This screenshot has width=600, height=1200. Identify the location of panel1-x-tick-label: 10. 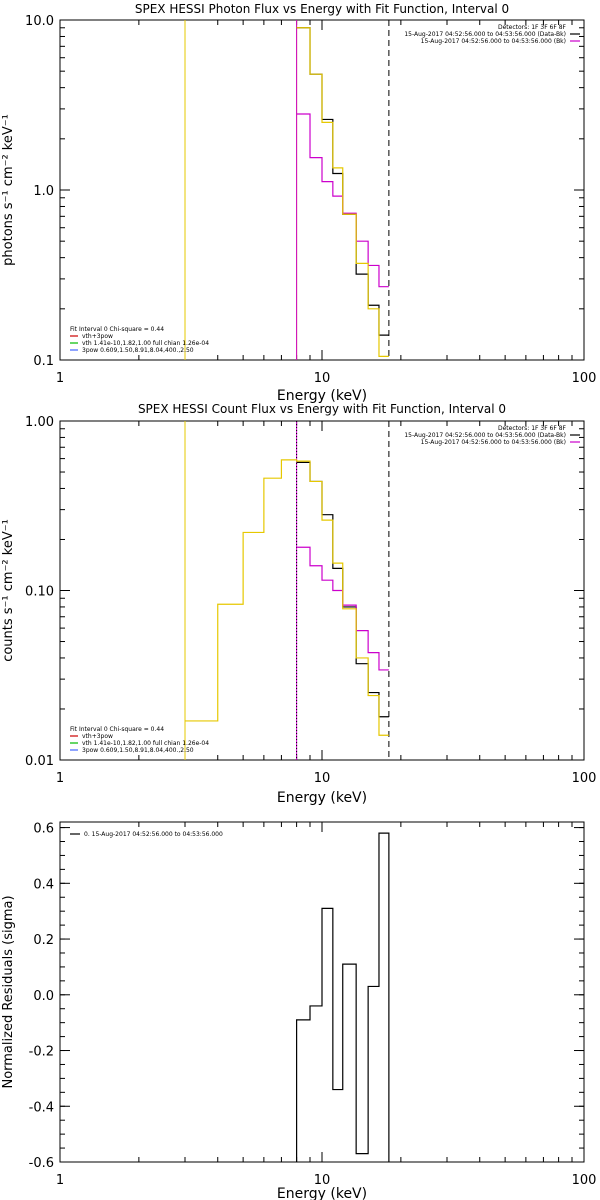
(322, 378).